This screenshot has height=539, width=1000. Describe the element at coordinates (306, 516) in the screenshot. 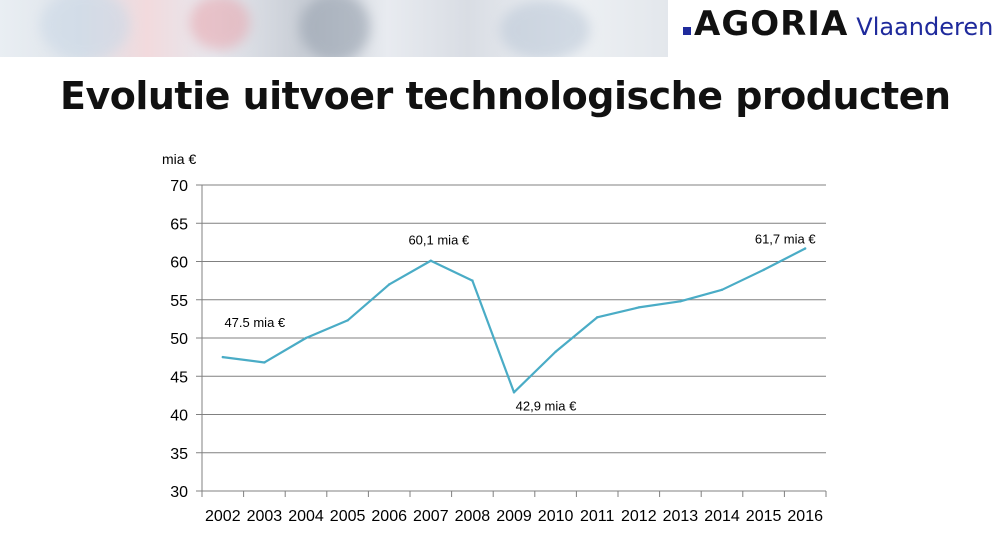

I see `x-tick-label: 2004` at that location.